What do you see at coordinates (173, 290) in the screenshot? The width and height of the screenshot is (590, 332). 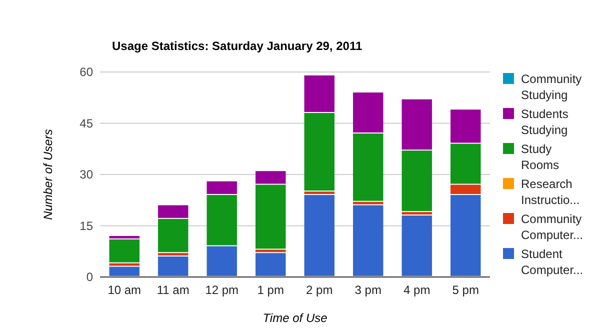 I see `x-tick-label: 11 am` at bounding box center [173, 290].